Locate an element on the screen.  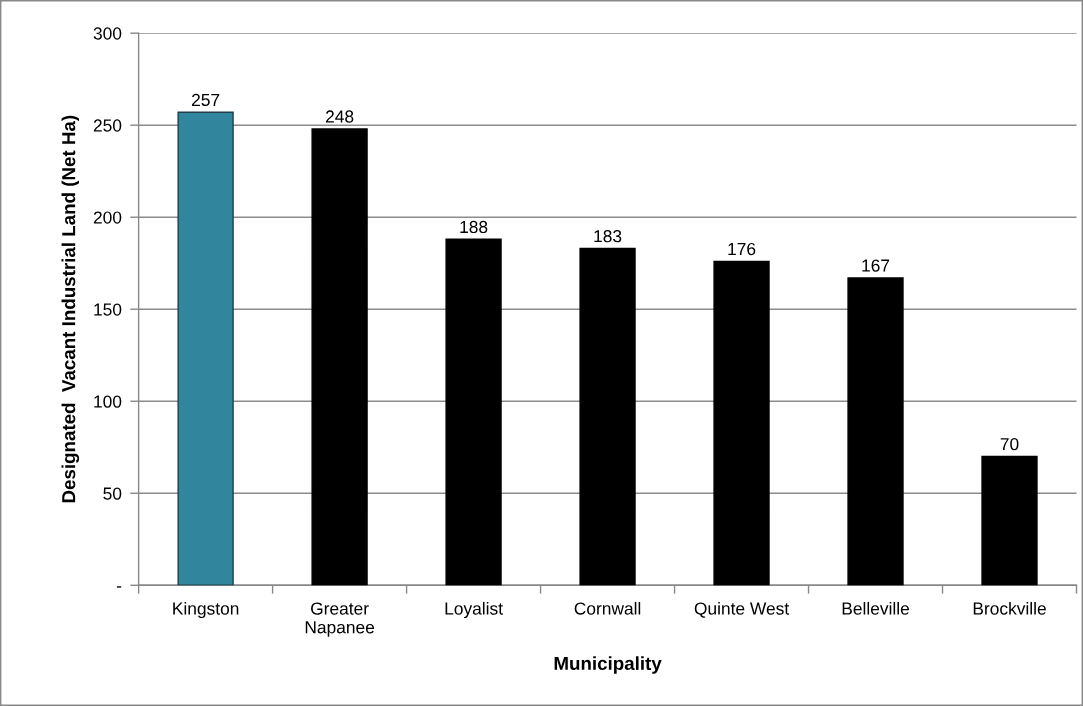
x-tick-label: Greater Napanee is located at coordinates (340, 619).